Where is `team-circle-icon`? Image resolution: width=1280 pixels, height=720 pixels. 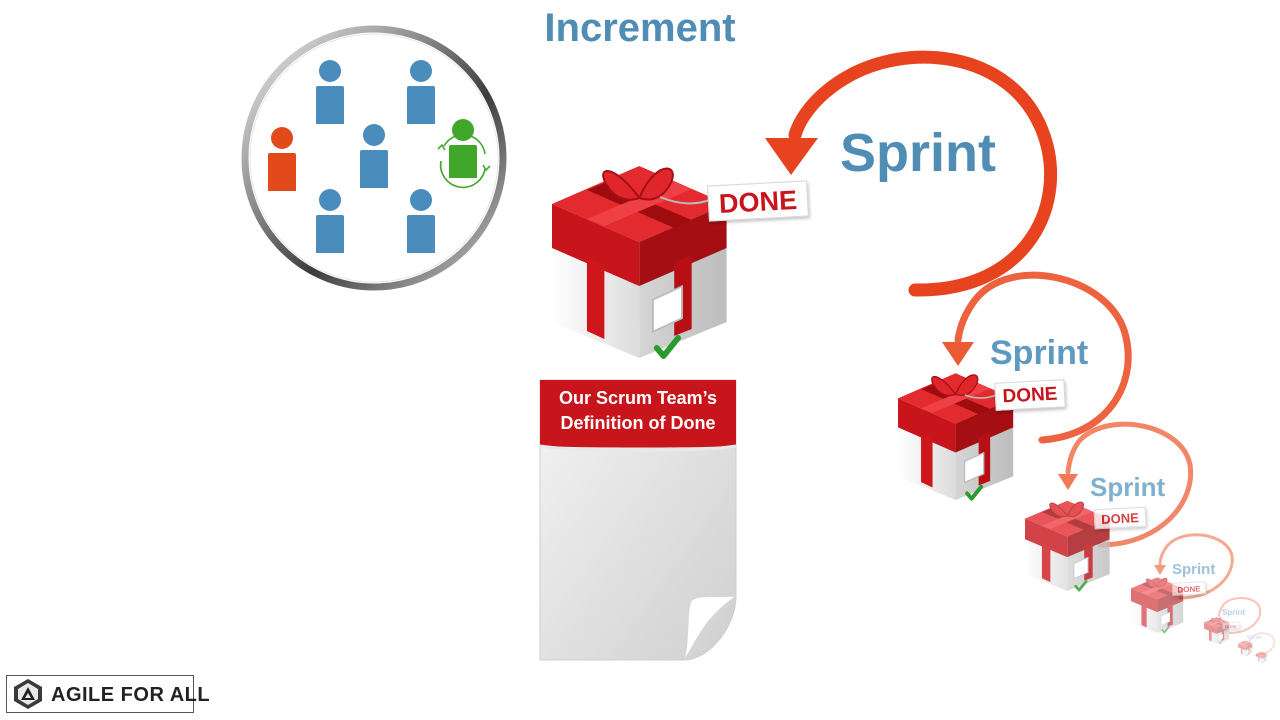
team-circle-icon is located at coordinates (374, 158).